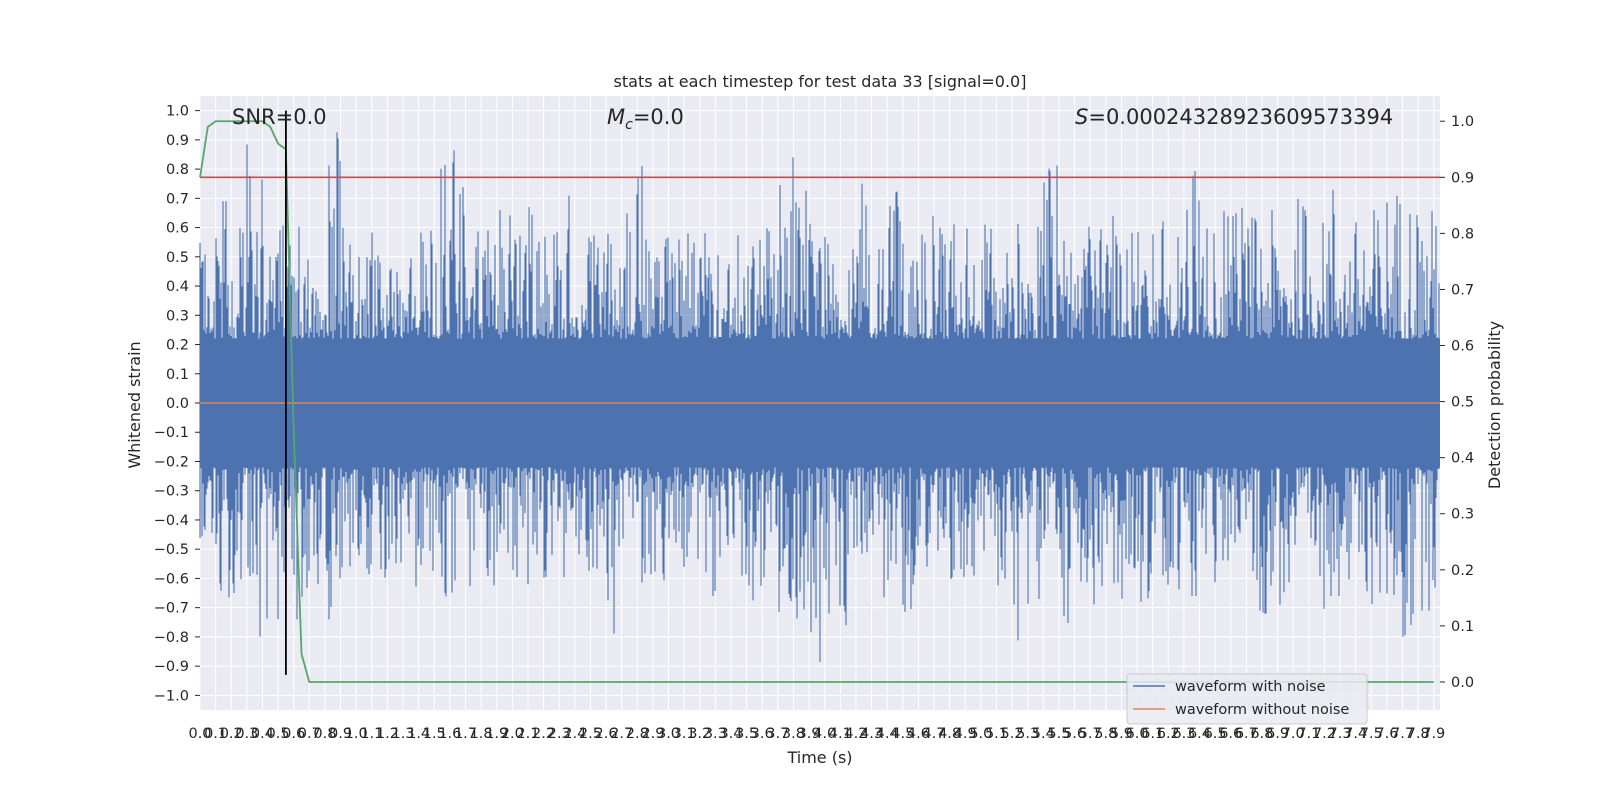 The width and height of the screenshot is (1600, 800). Describe the element at coordinates (171, 492) in the screenshot. I see `y-tick-label: −0.3` at that location.